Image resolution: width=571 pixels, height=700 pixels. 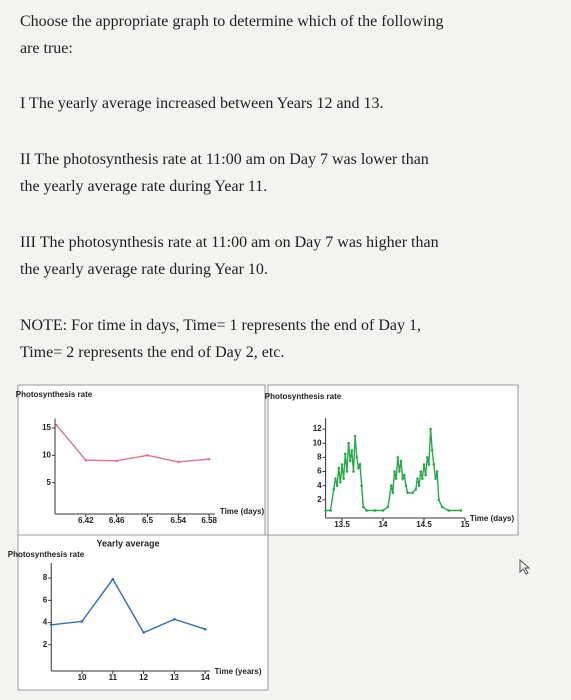 I want to click on x-tick-label: 6.54, so click(x=179, y=520).